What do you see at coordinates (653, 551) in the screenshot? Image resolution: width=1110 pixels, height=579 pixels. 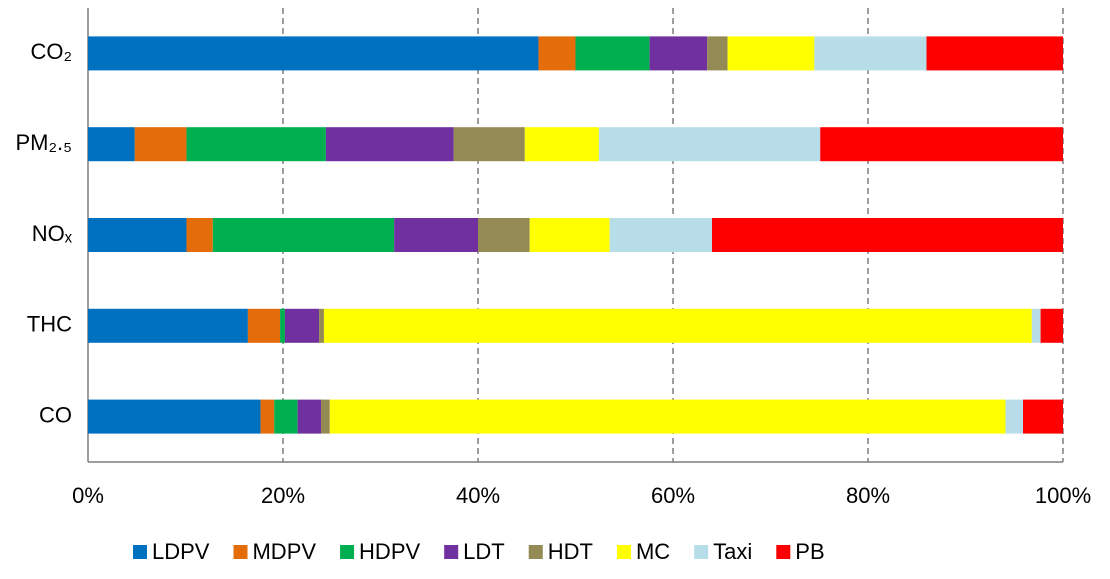 I see `legend-label: MC` at bounding box center [653, 551].